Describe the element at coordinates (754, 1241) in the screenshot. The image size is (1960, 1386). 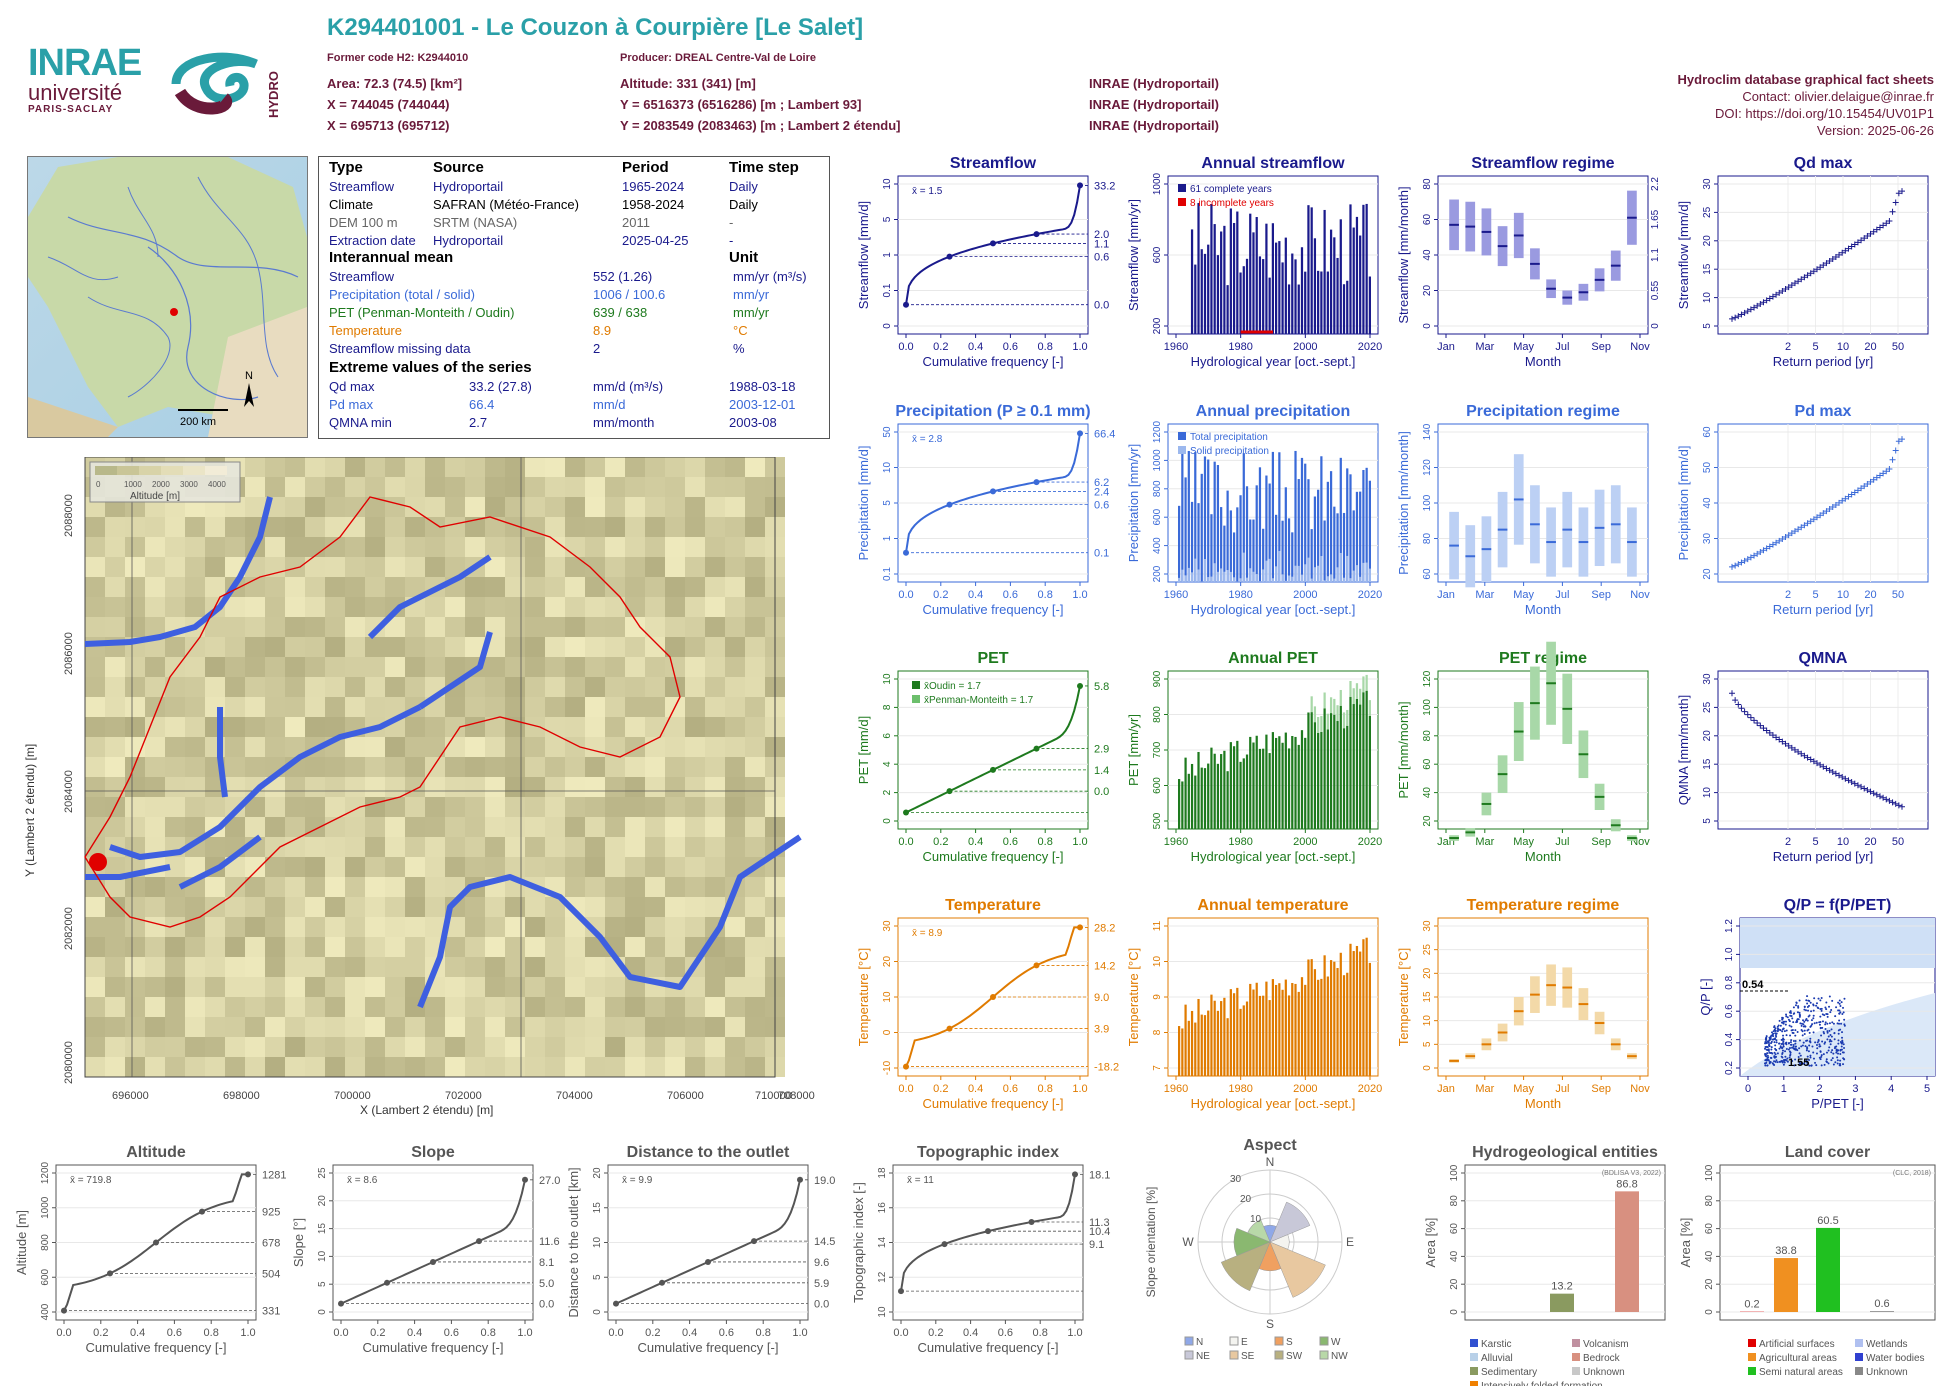
I see `distance-quantile-point` at that location.